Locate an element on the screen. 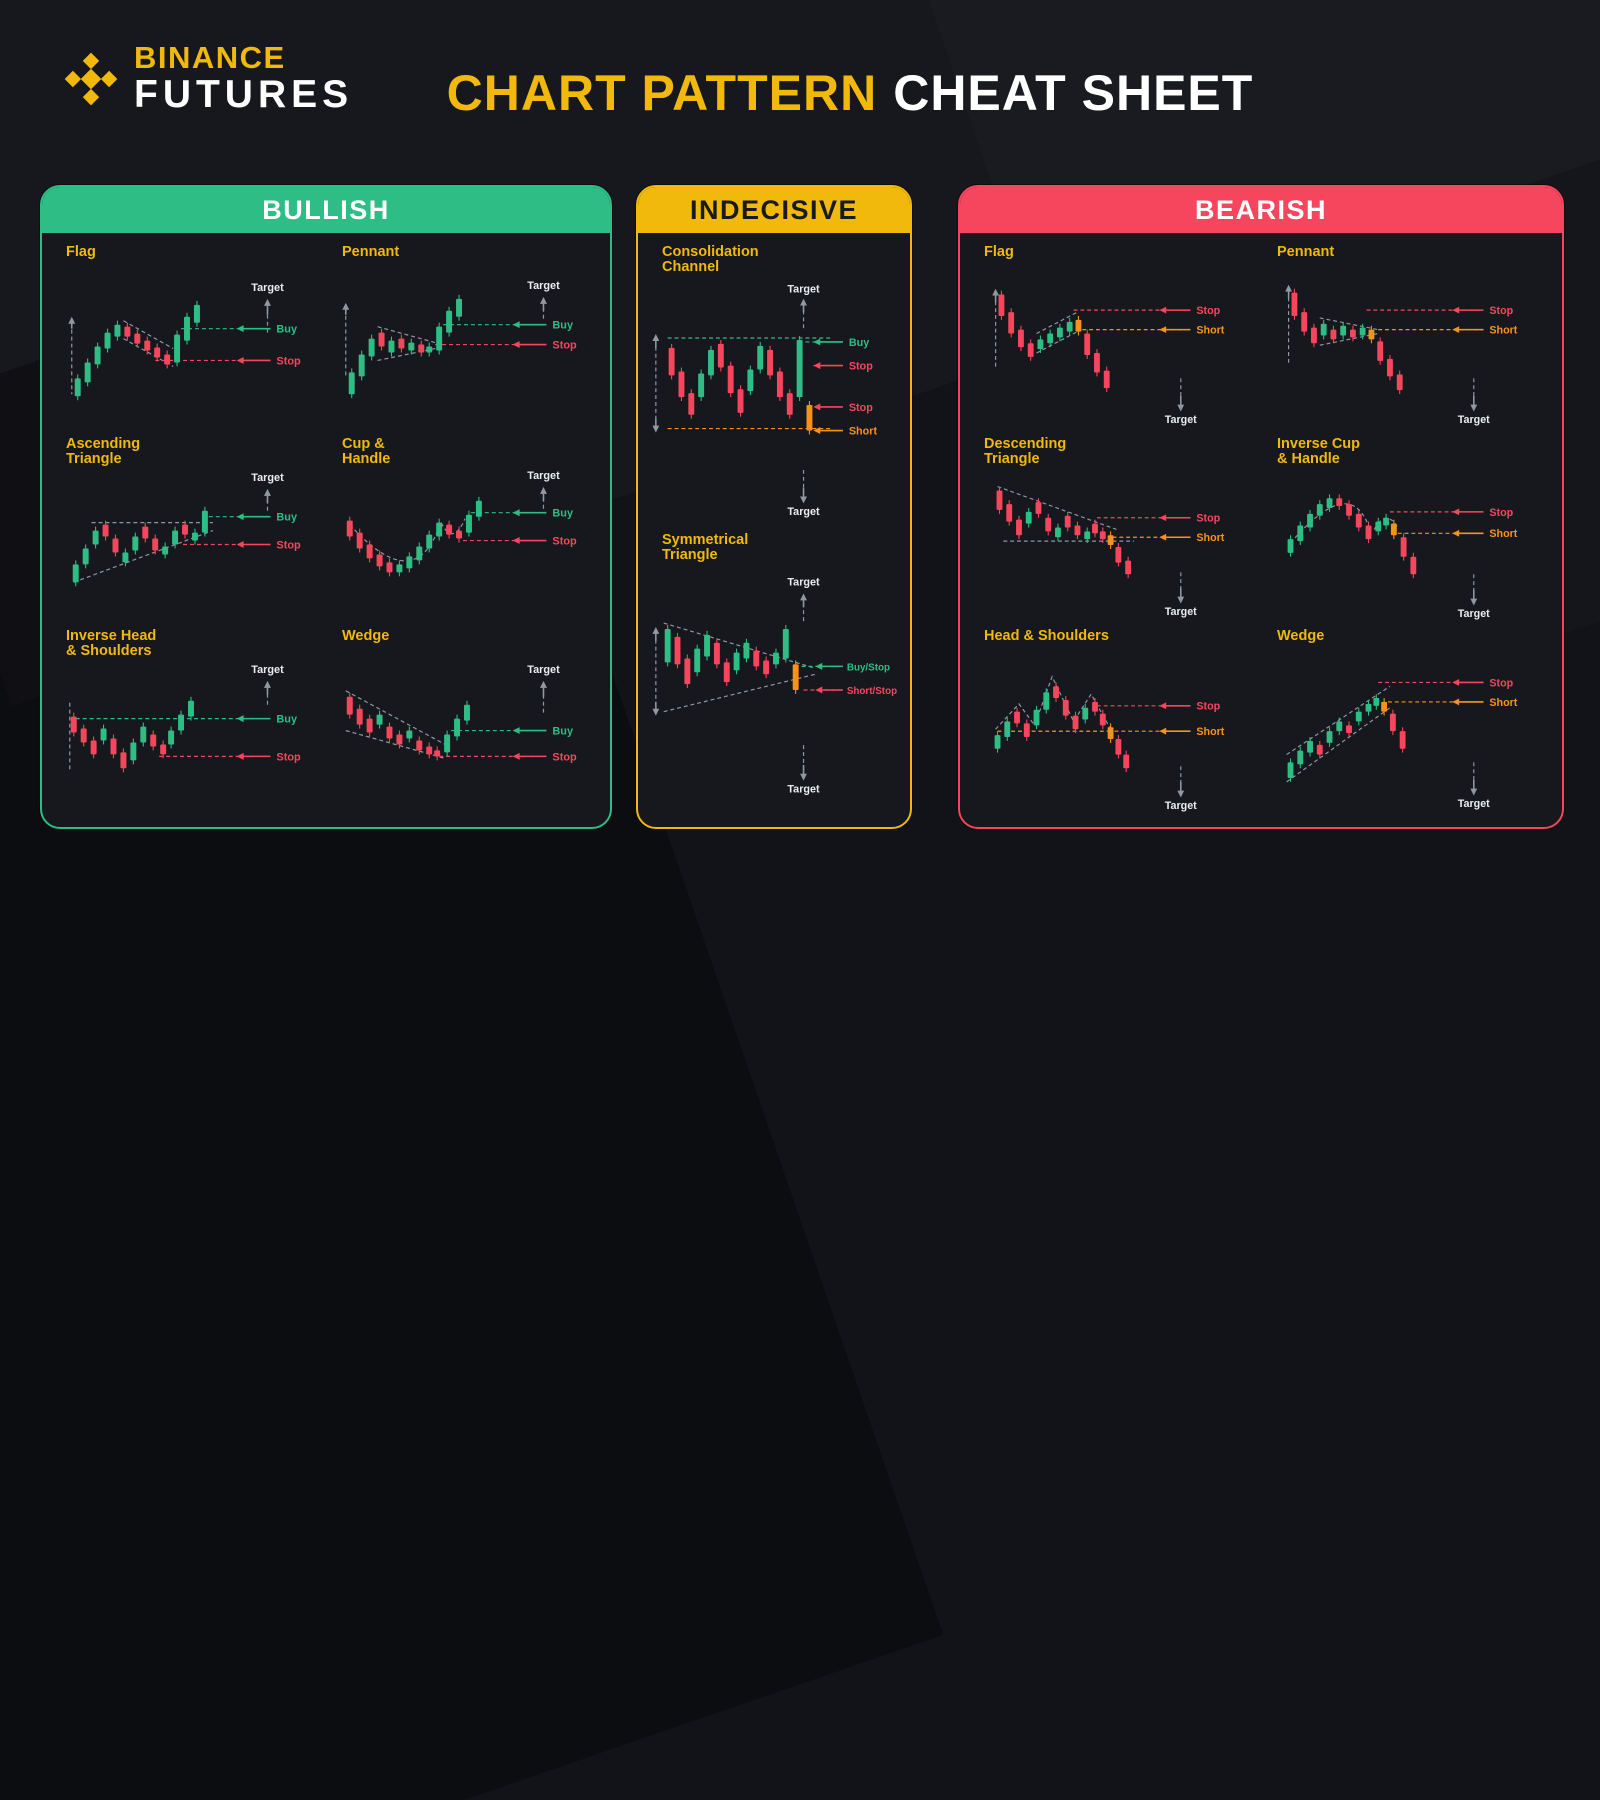  pattern-chart-bearish-wedge: Stop Short Target is located at coordinates (1402, 743).